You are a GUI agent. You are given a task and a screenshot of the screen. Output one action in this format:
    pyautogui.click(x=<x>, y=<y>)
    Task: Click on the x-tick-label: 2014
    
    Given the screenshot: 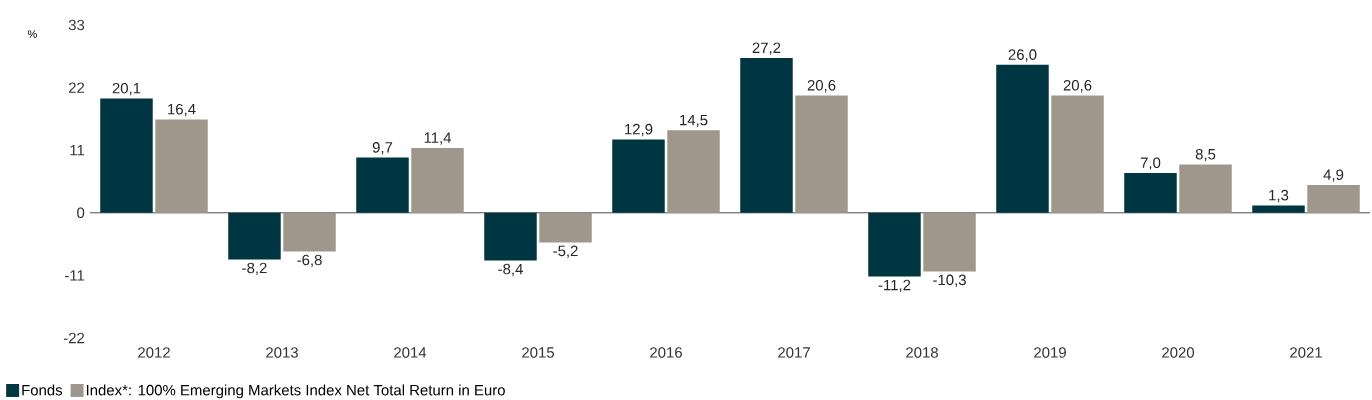 What is the action you would take?
    pyautogui.click(x=410, y=352)
    